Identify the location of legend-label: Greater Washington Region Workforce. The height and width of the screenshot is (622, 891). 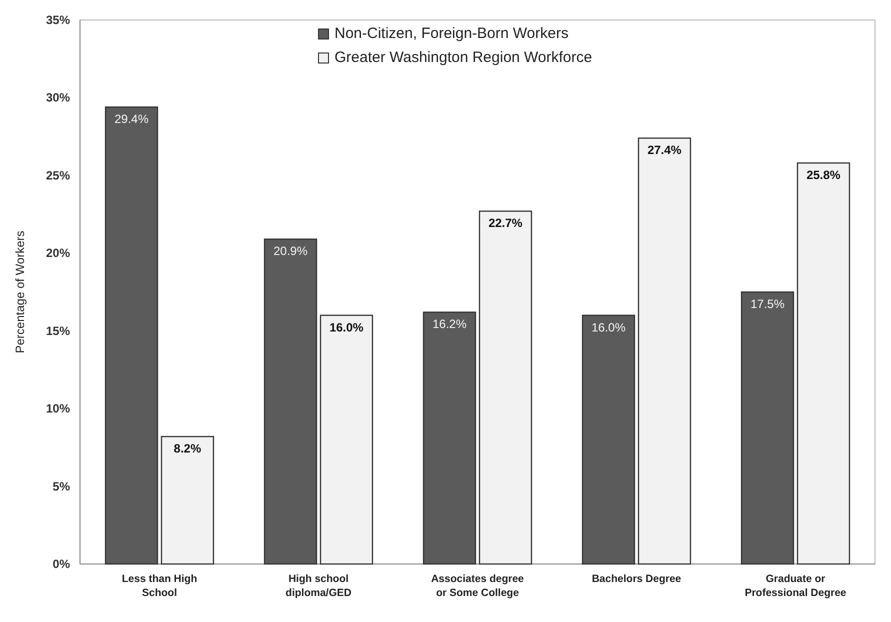
(463, 57).